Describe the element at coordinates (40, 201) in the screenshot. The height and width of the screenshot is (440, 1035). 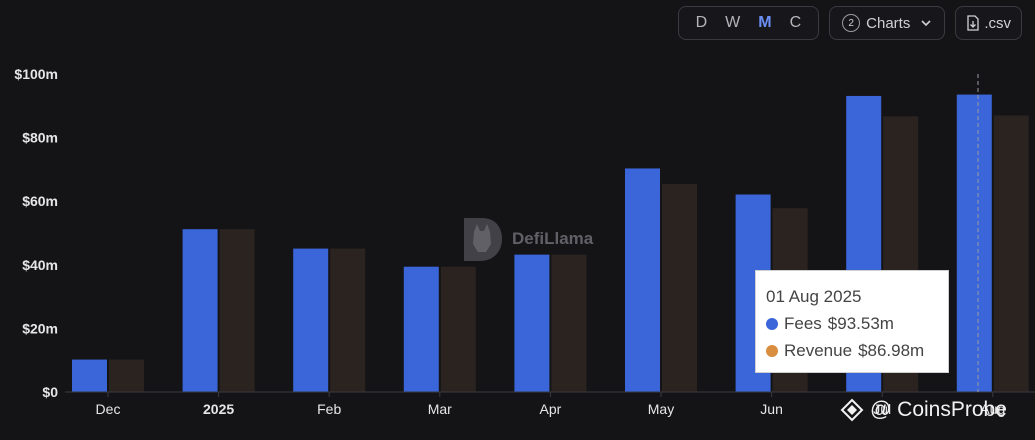
I see `y-tick-label: $60m` at that location.